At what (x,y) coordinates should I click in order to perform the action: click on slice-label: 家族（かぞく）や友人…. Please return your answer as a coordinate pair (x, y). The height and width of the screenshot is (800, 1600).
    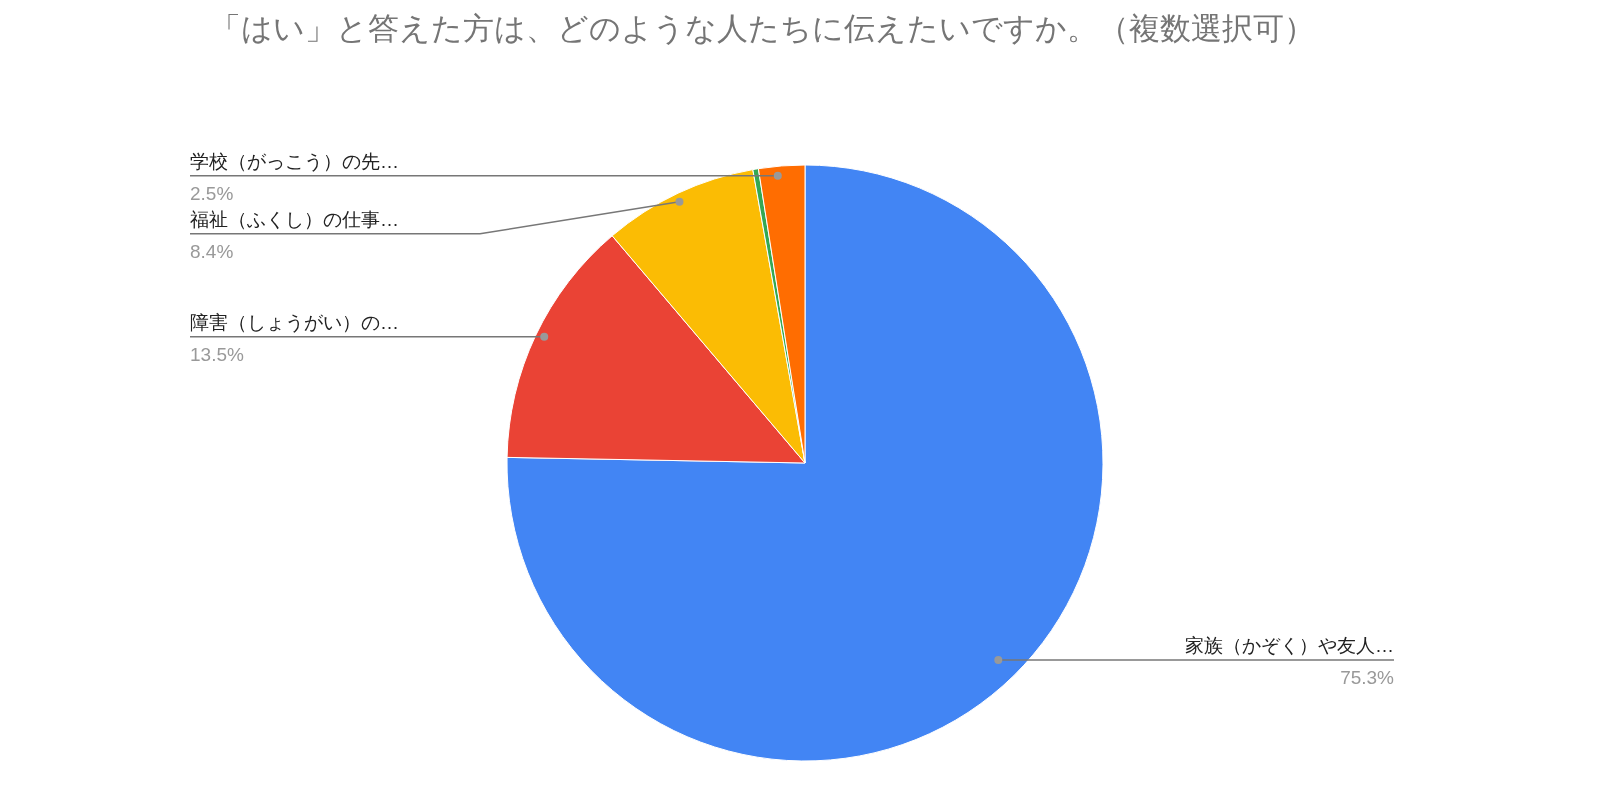
    Looking at the image, I should click on (1289, 646).